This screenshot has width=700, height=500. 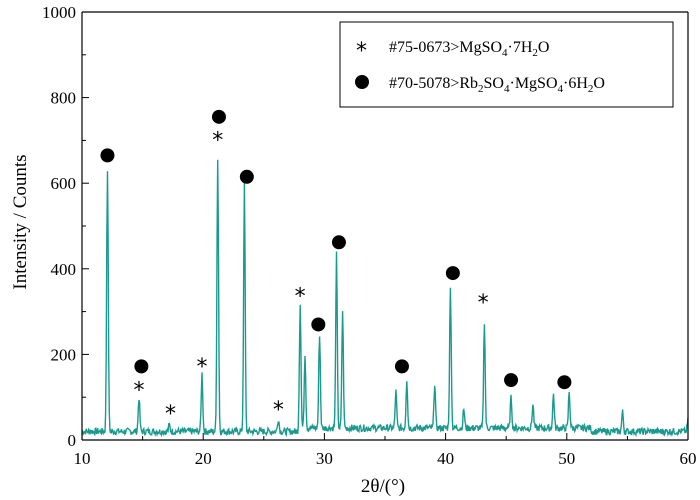 I want to click on legend-label-1: #75-0673>MgSO4·7H2O, so click(x=469, y=49).